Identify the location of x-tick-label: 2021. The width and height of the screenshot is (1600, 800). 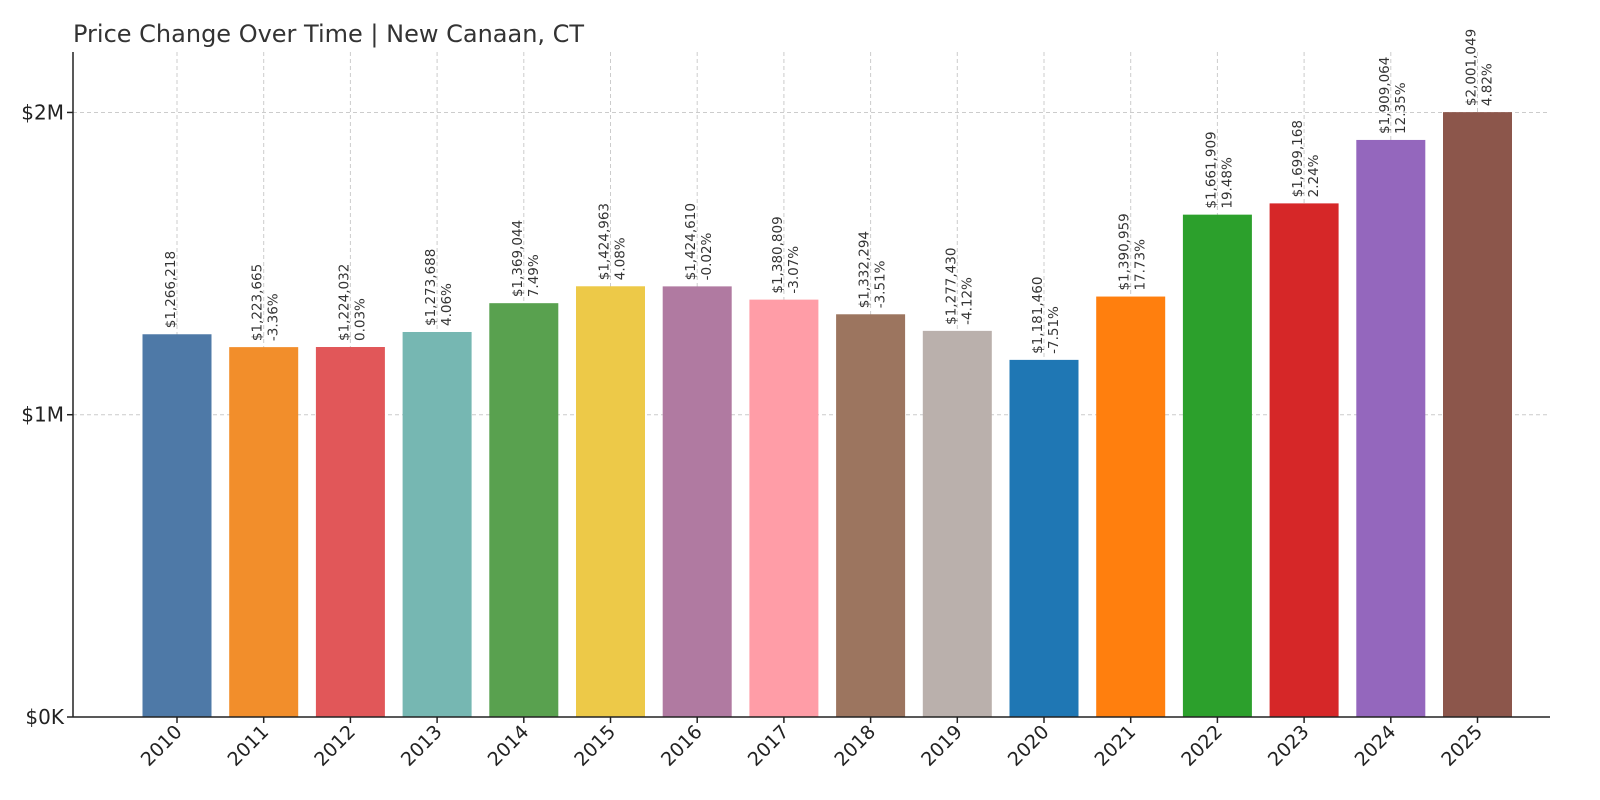
(1115, 746).